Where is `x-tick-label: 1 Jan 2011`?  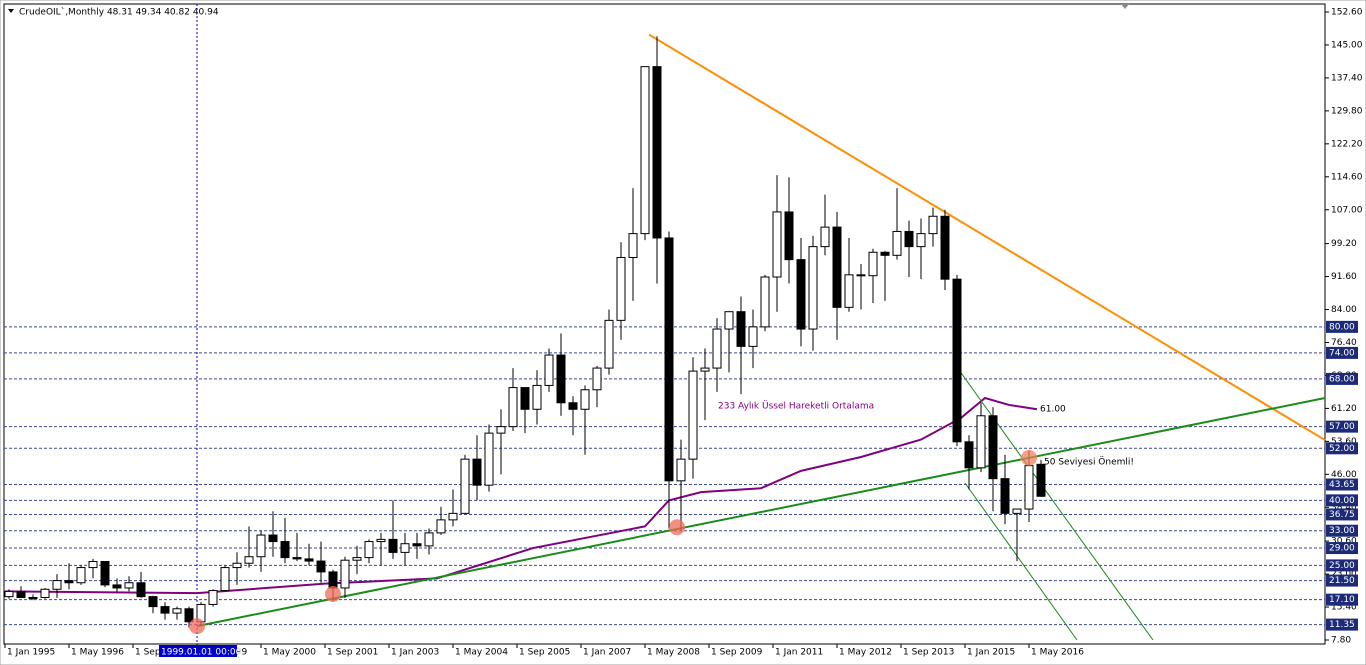 x-tick-label: 1 Jan 2011 is located at coordinates (799, 653).